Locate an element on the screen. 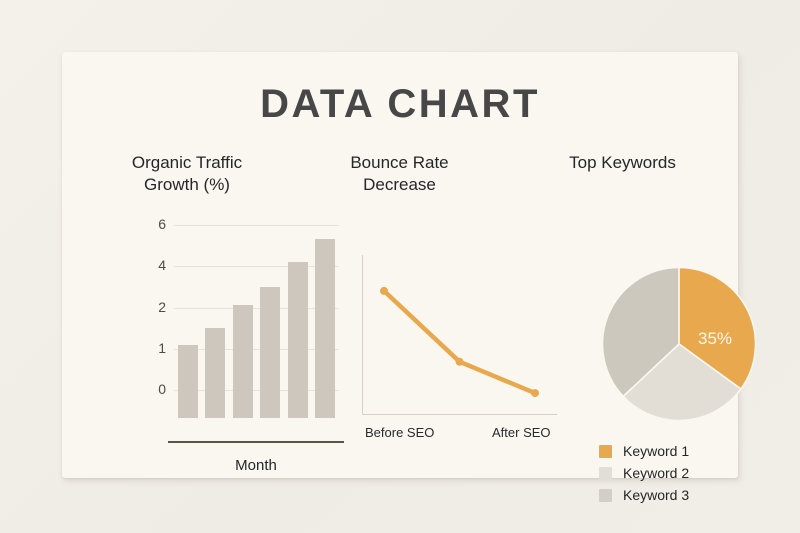  panel-top-keywords: Top Keywords is located at coordinates (622, 163).